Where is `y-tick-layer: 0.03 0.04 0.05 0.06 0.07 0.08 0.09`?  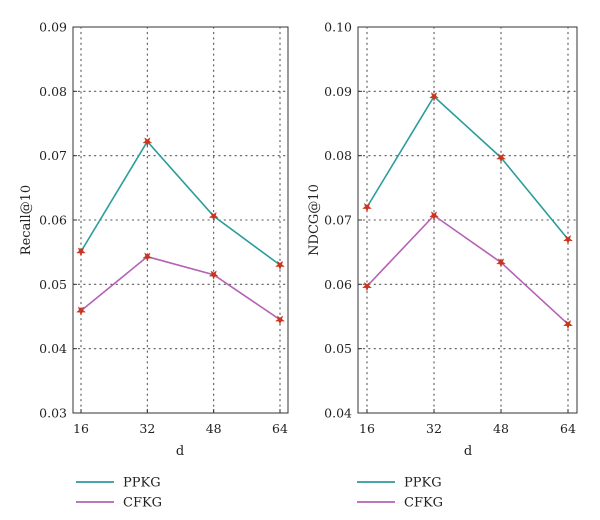
y-tick-layer: 0.03 0.04 0.05 0.06 0.07 0.08 0.09 is located at coordinates (58, 220).